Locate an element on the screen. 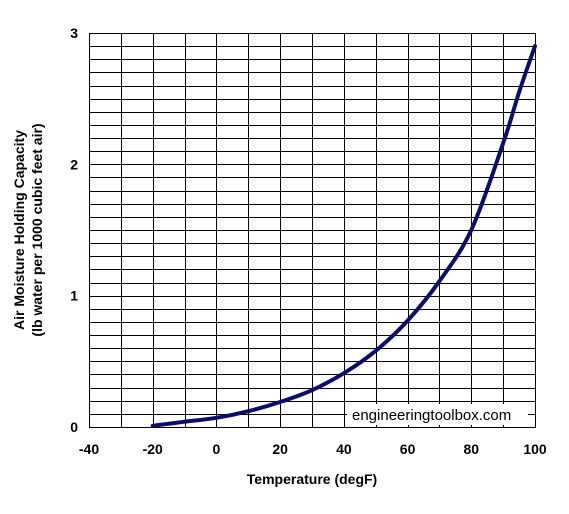  y-tick-label: 3 is located at coordinates (74, 33).